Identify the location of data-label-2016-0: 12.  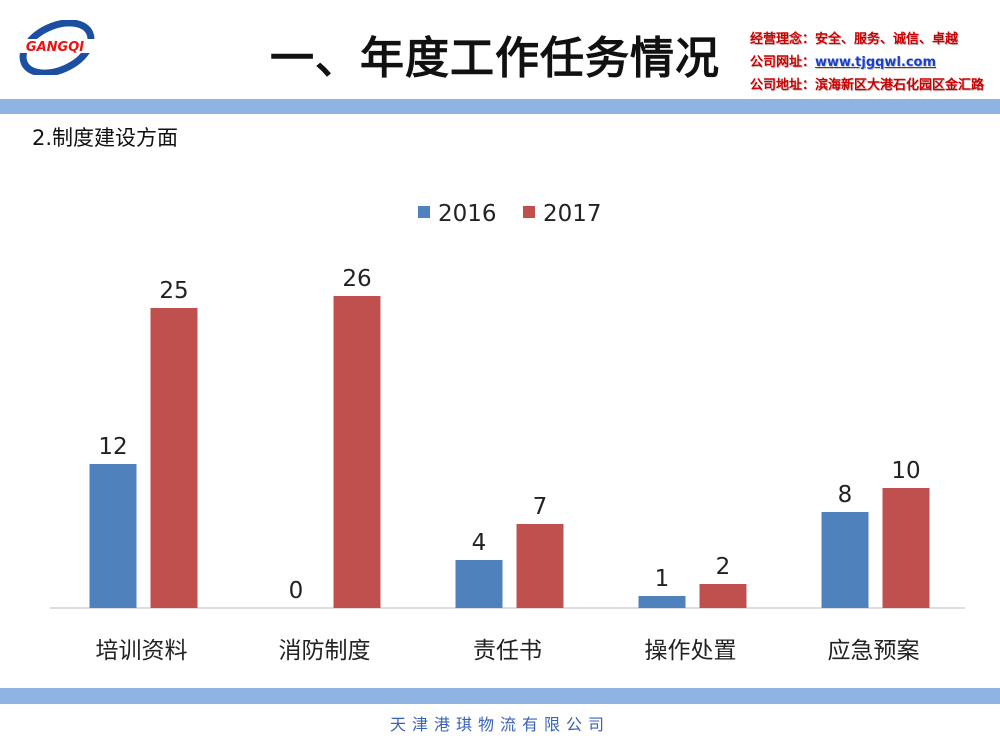
(112, 447).